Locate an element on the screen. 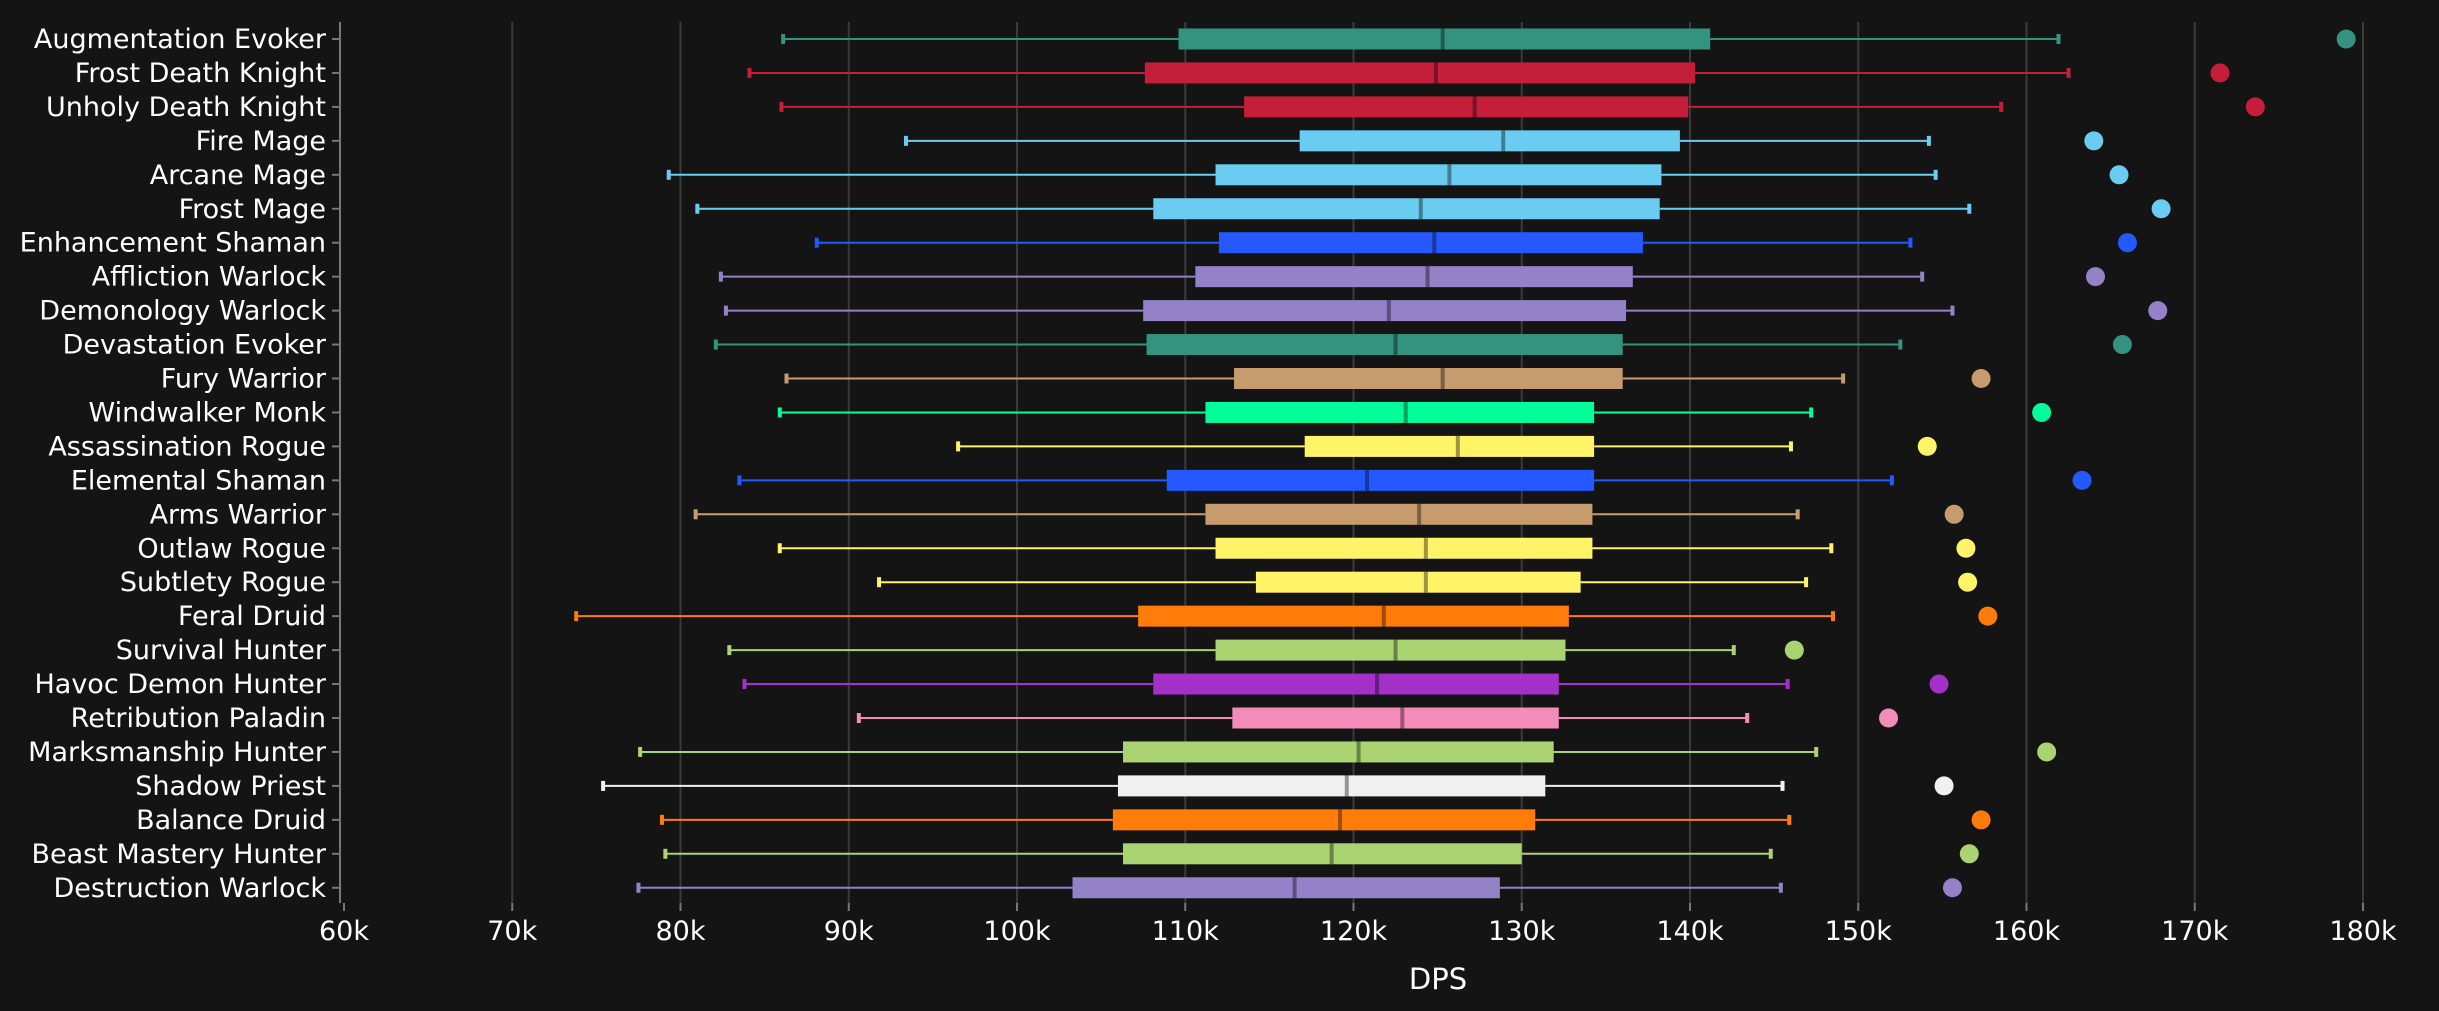  x-tick-label: 150k is located at coordinates (1859, 931).